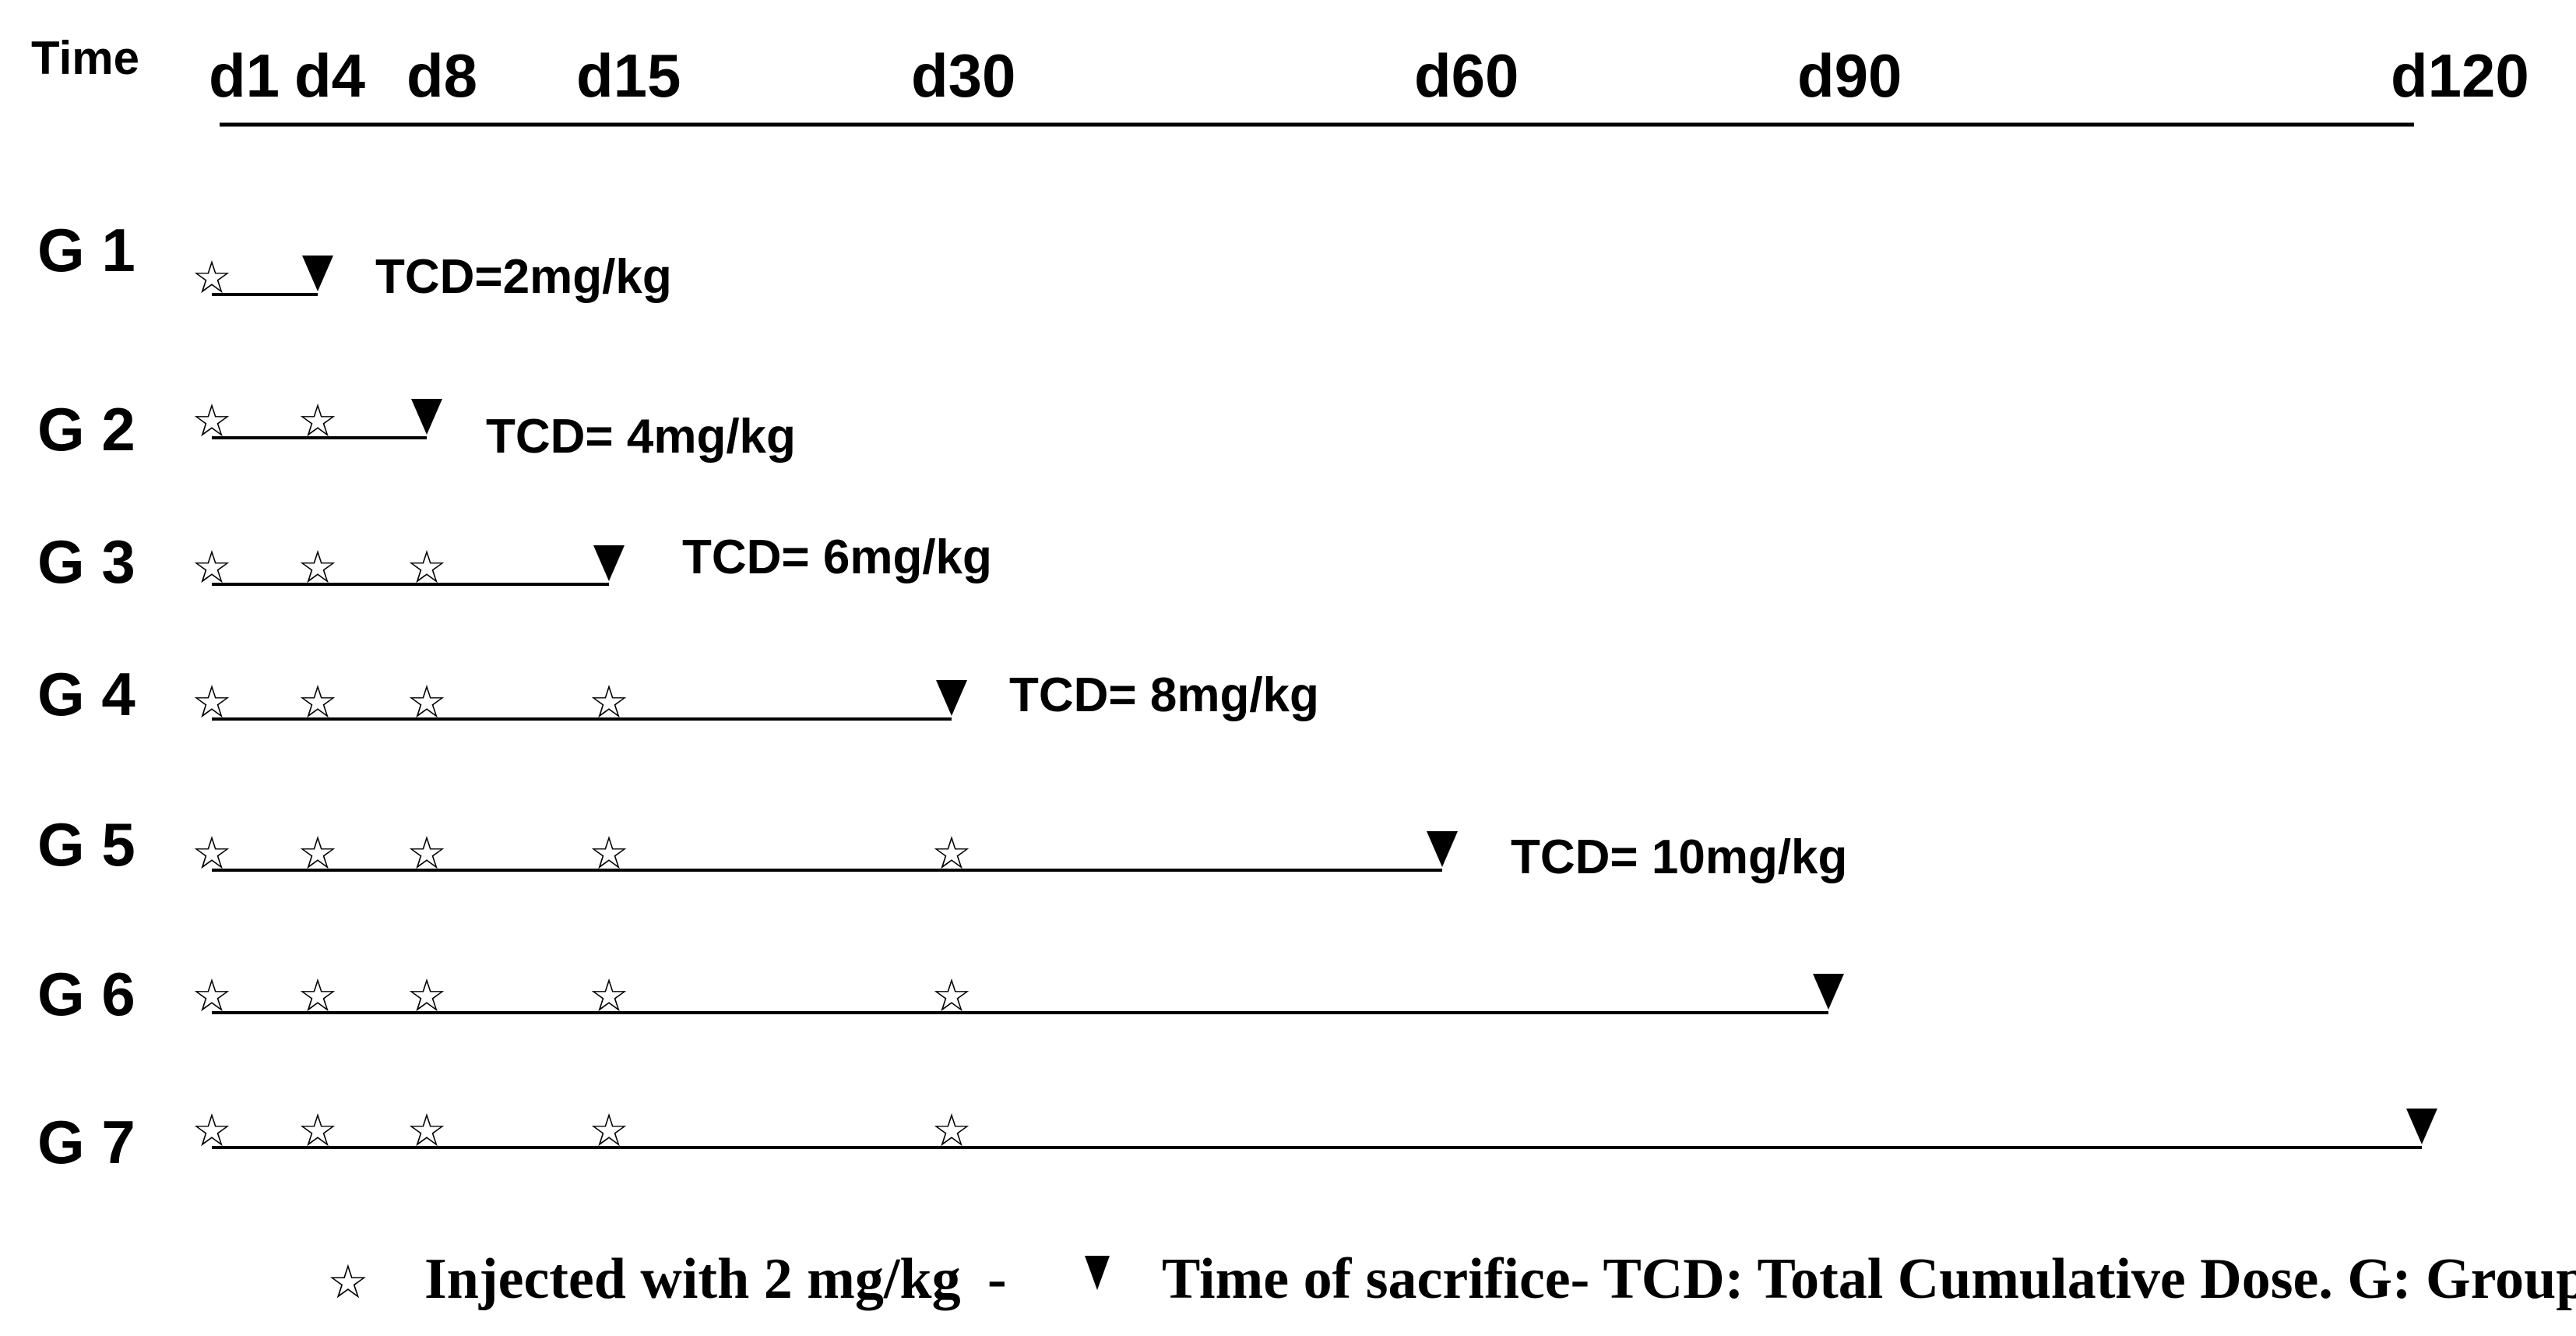 The height and width of the screenshot is (1336, 2576). I want to click on time-axis-label: Time, so click(85, 58).